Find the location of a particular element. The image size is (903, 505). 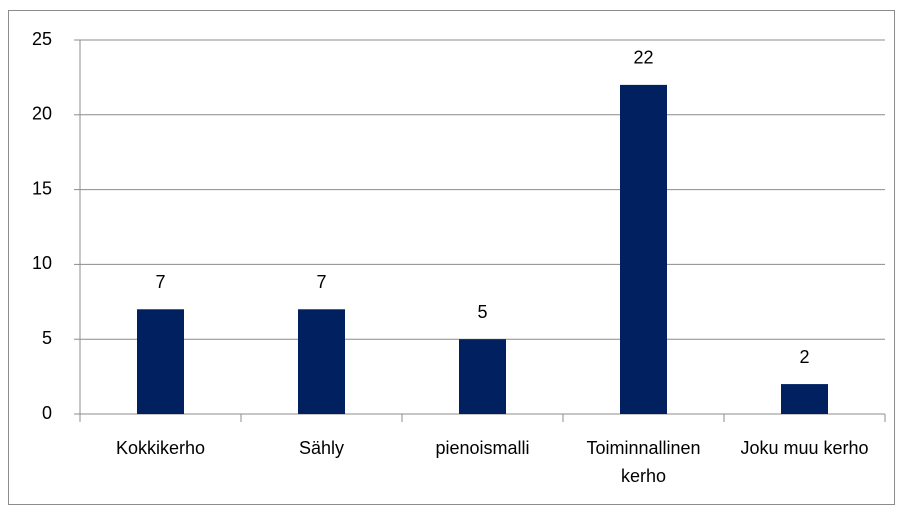

x-tick-label: Joku muu kerho is located at coordinates (804, 448).